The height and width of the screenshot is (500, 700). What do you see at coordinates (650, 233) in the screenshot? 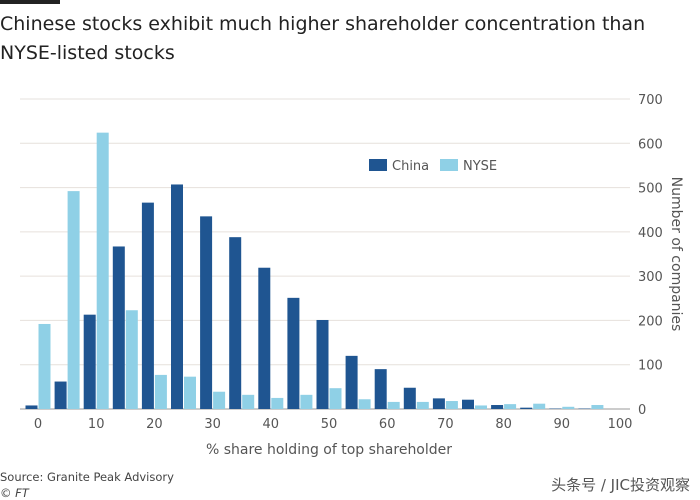
I see `y-tick-label: 400` at bounding box center [650, 233].